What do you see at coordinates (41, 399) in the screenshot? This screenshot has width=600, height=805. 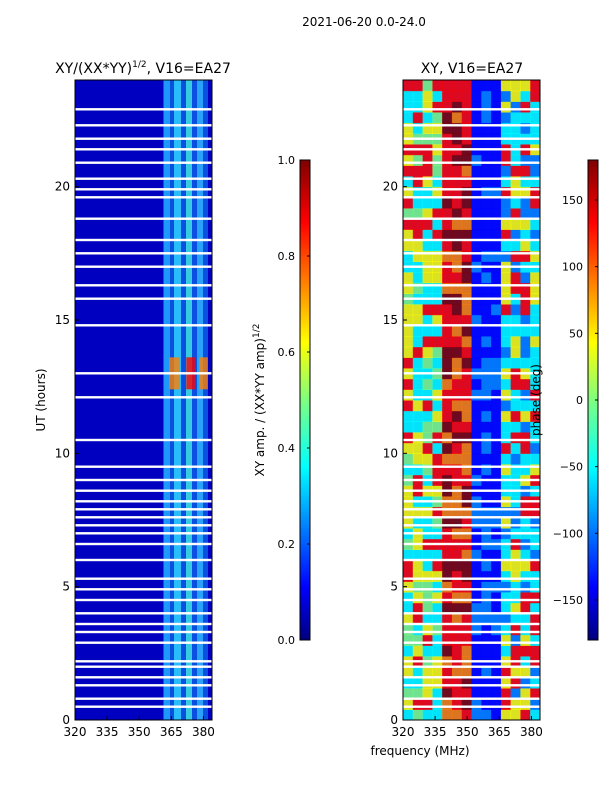 I see `left-y-axis-label: UT (hours)` at bounding box center [41, 399].